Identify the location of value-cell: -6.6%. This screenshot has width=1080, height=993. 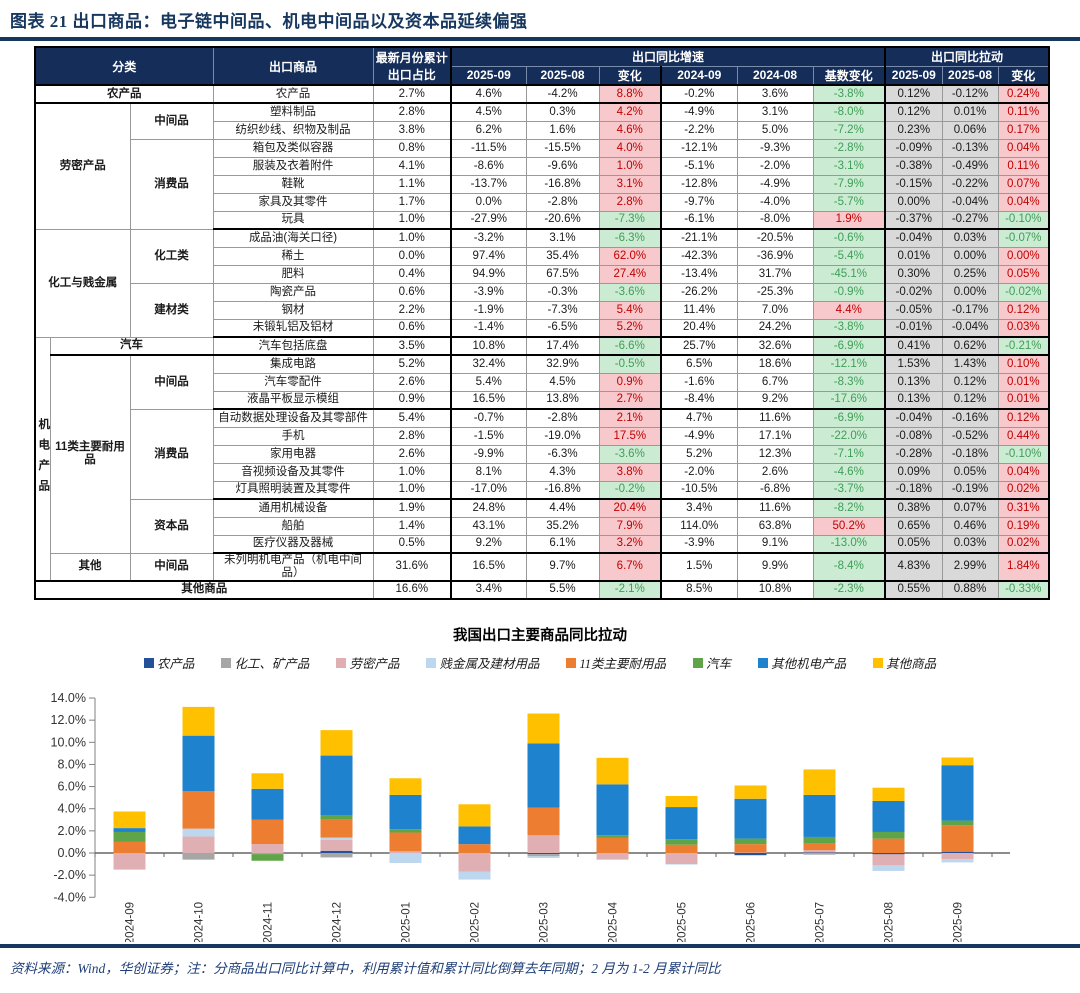
(630, 346).